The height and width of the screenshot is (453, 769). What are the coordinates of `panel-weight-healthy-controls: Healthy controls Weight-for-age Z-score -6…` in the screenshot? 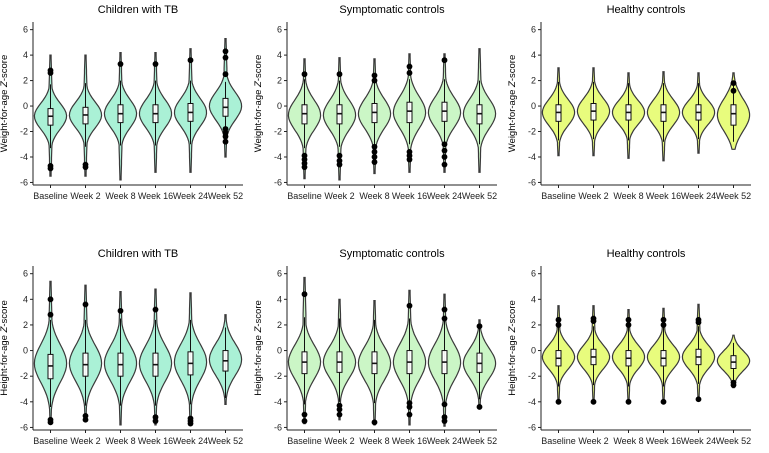 It's located at (629, 102).